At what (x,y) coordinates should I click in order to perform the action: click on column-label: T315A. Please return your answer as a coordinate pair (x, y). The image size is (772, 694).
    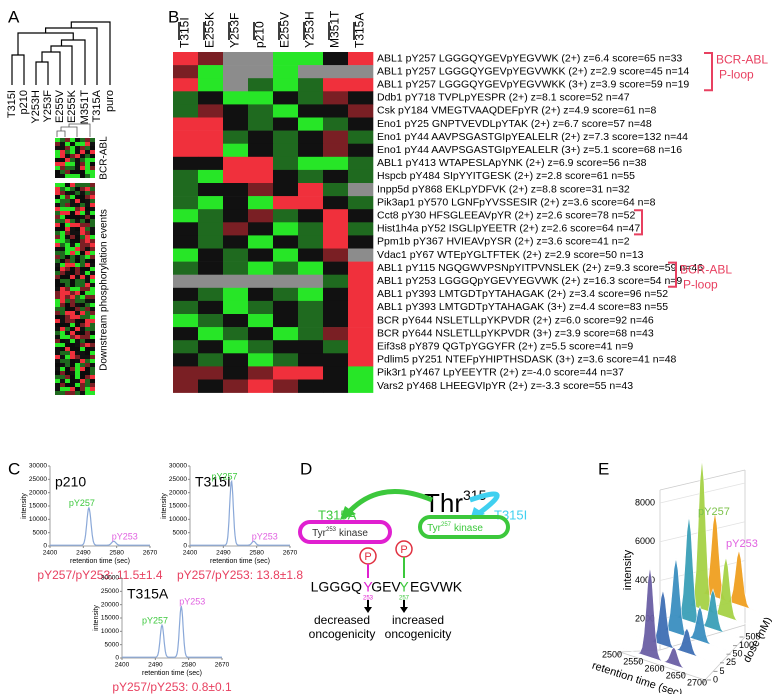
    Looking at the image, I should click on (360, 30).